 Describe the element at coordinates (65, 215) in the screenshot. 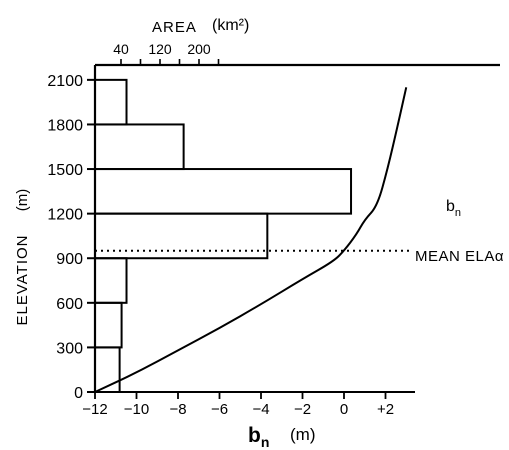

I see `y-tick-label: 1200` at that location.